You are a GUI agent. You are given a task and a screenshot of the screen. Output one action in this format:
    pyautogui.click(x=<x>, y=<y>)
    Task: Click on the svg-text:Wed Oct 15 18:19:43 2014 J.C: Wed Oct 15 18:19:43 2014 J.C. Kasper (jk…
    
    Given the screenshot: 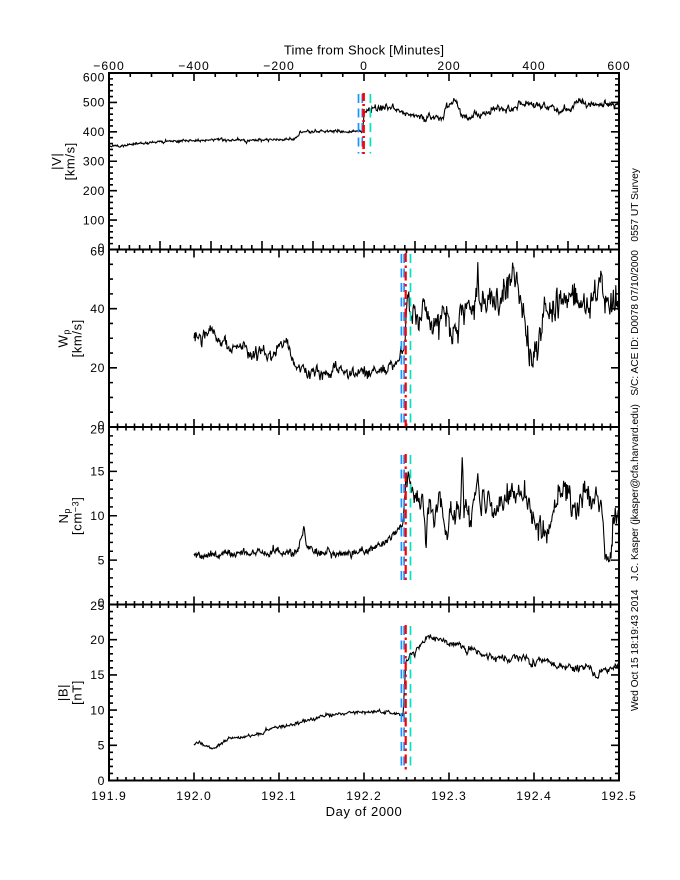 What is the action you would take?
    pyautogui.click(x=635, y=439)
    